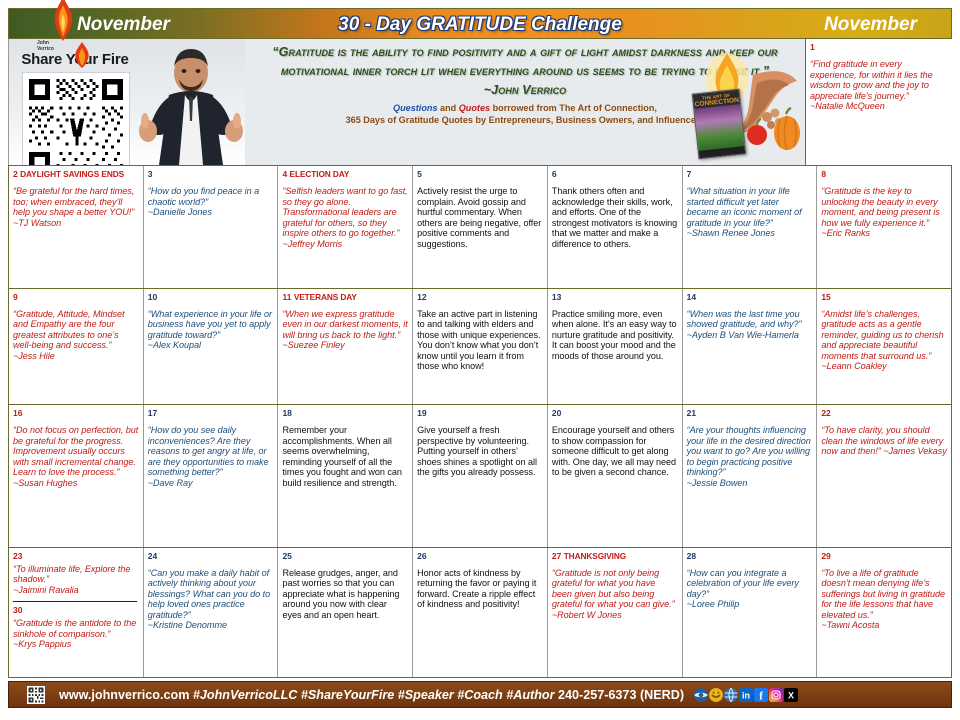 This screenshot has width=960, height=720. Describe the element at coordinates (75, 602) in the screenshot. I see `cell-divider` at that location.